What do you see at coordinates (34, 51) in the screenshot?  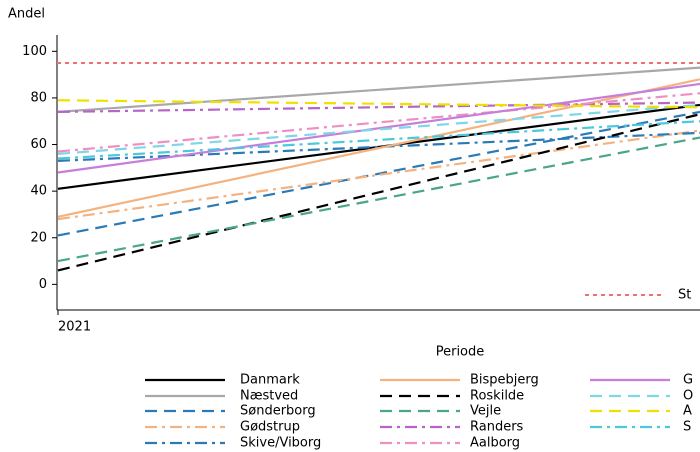 I see `y-tick-label: 100` at bounding box center [34, 51].